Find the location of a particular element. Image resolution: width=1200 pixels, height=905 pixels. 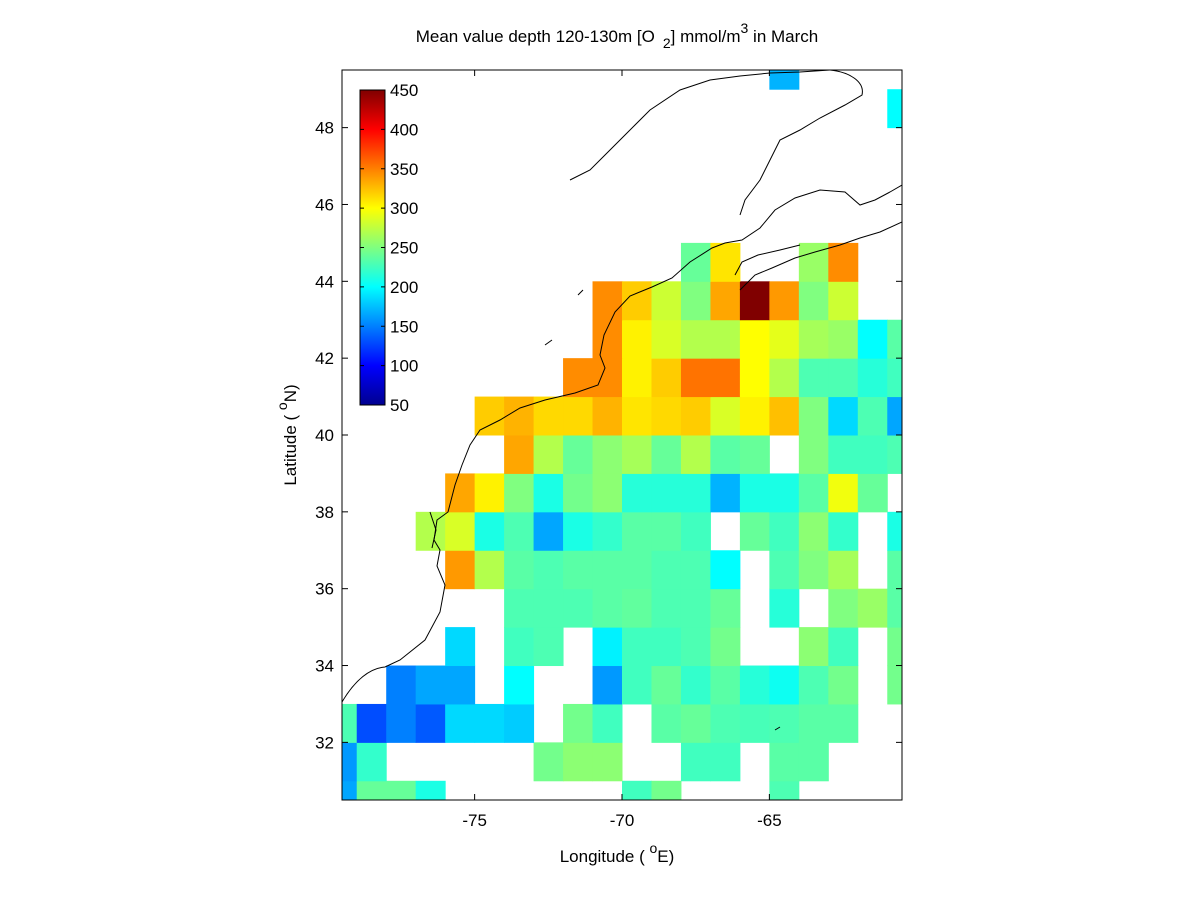

colorbar-tick-label: 150 is located at coordinates (404, 326).